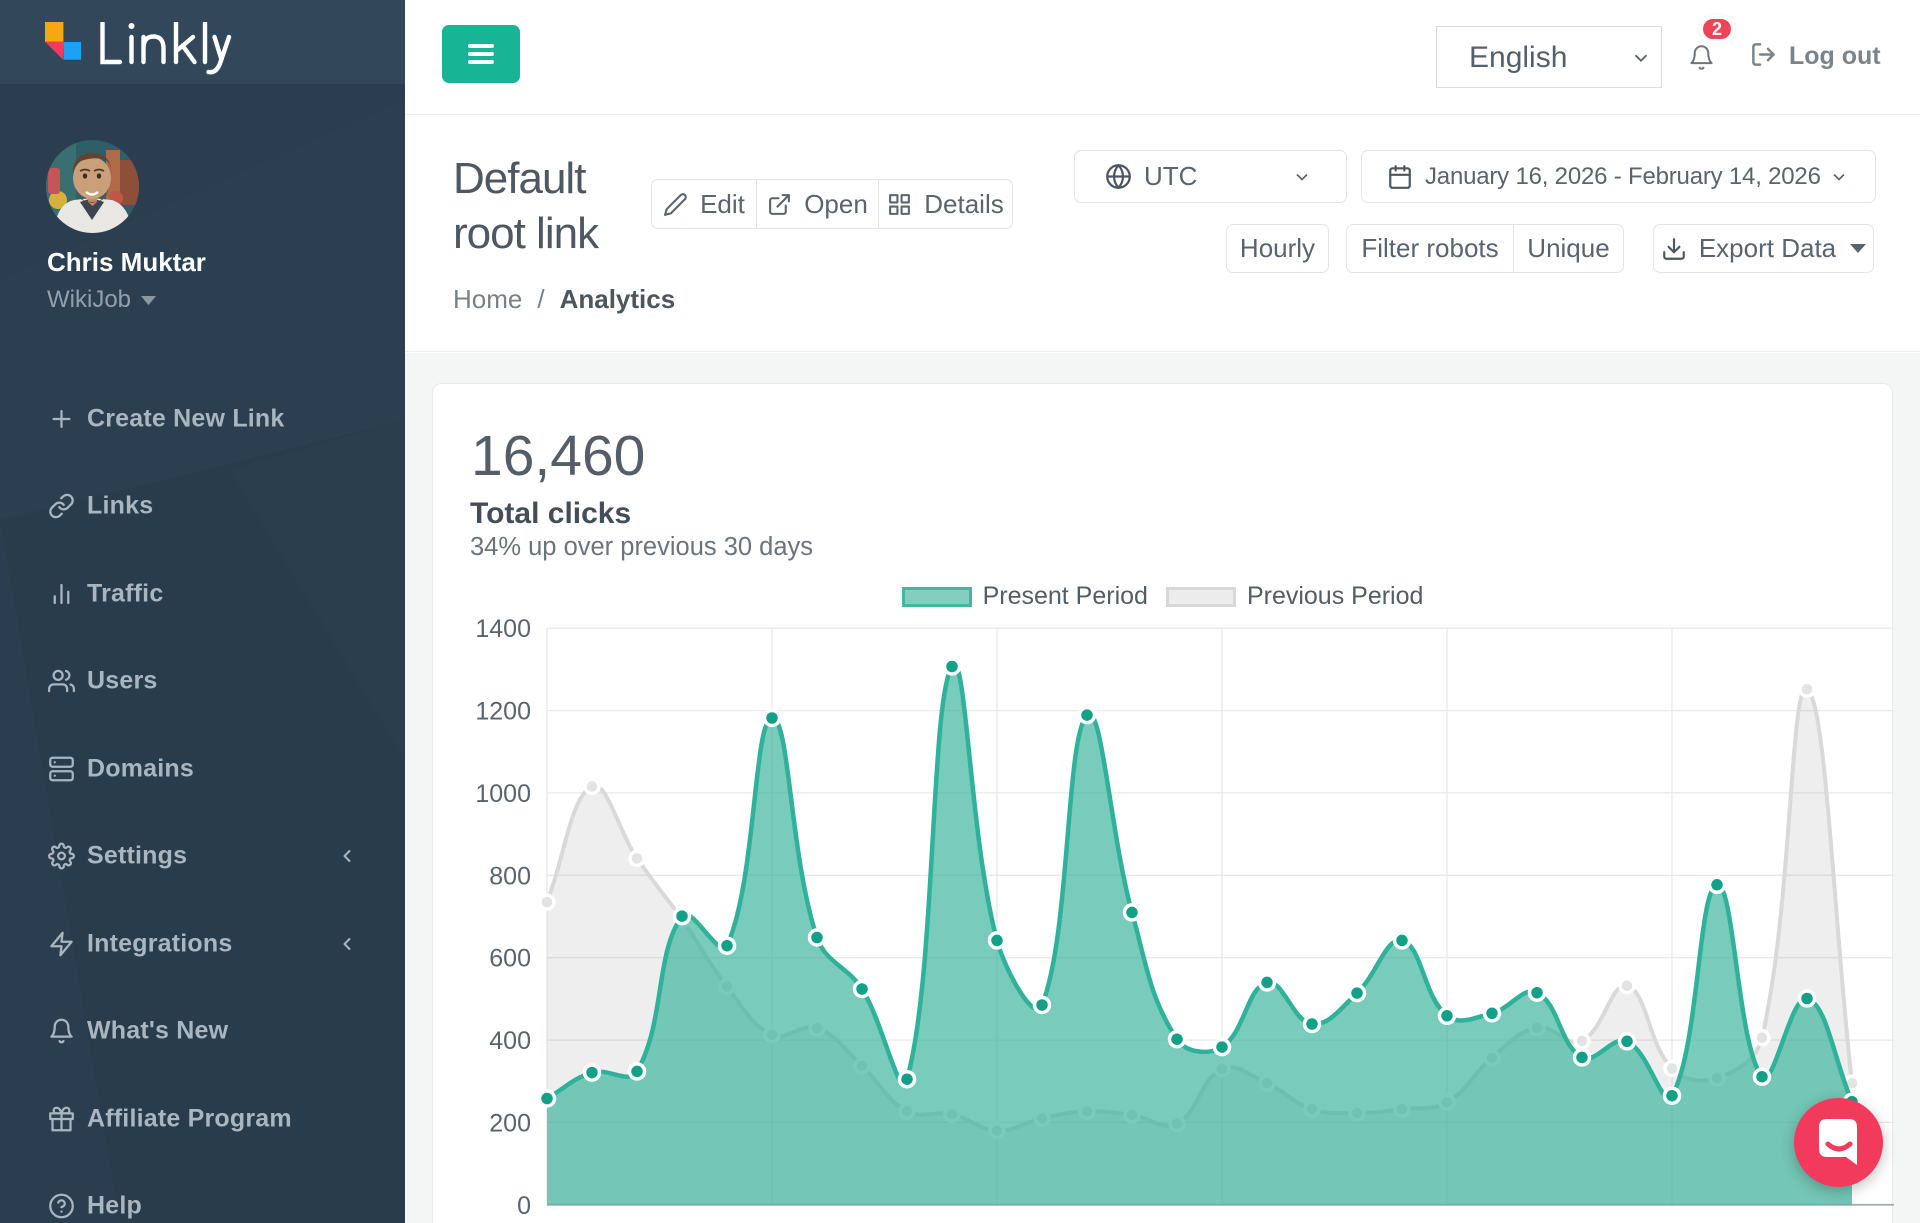  Describe the element at coordinates (510, 876) in the screenshot. I see `svg-text: 800` at that location.